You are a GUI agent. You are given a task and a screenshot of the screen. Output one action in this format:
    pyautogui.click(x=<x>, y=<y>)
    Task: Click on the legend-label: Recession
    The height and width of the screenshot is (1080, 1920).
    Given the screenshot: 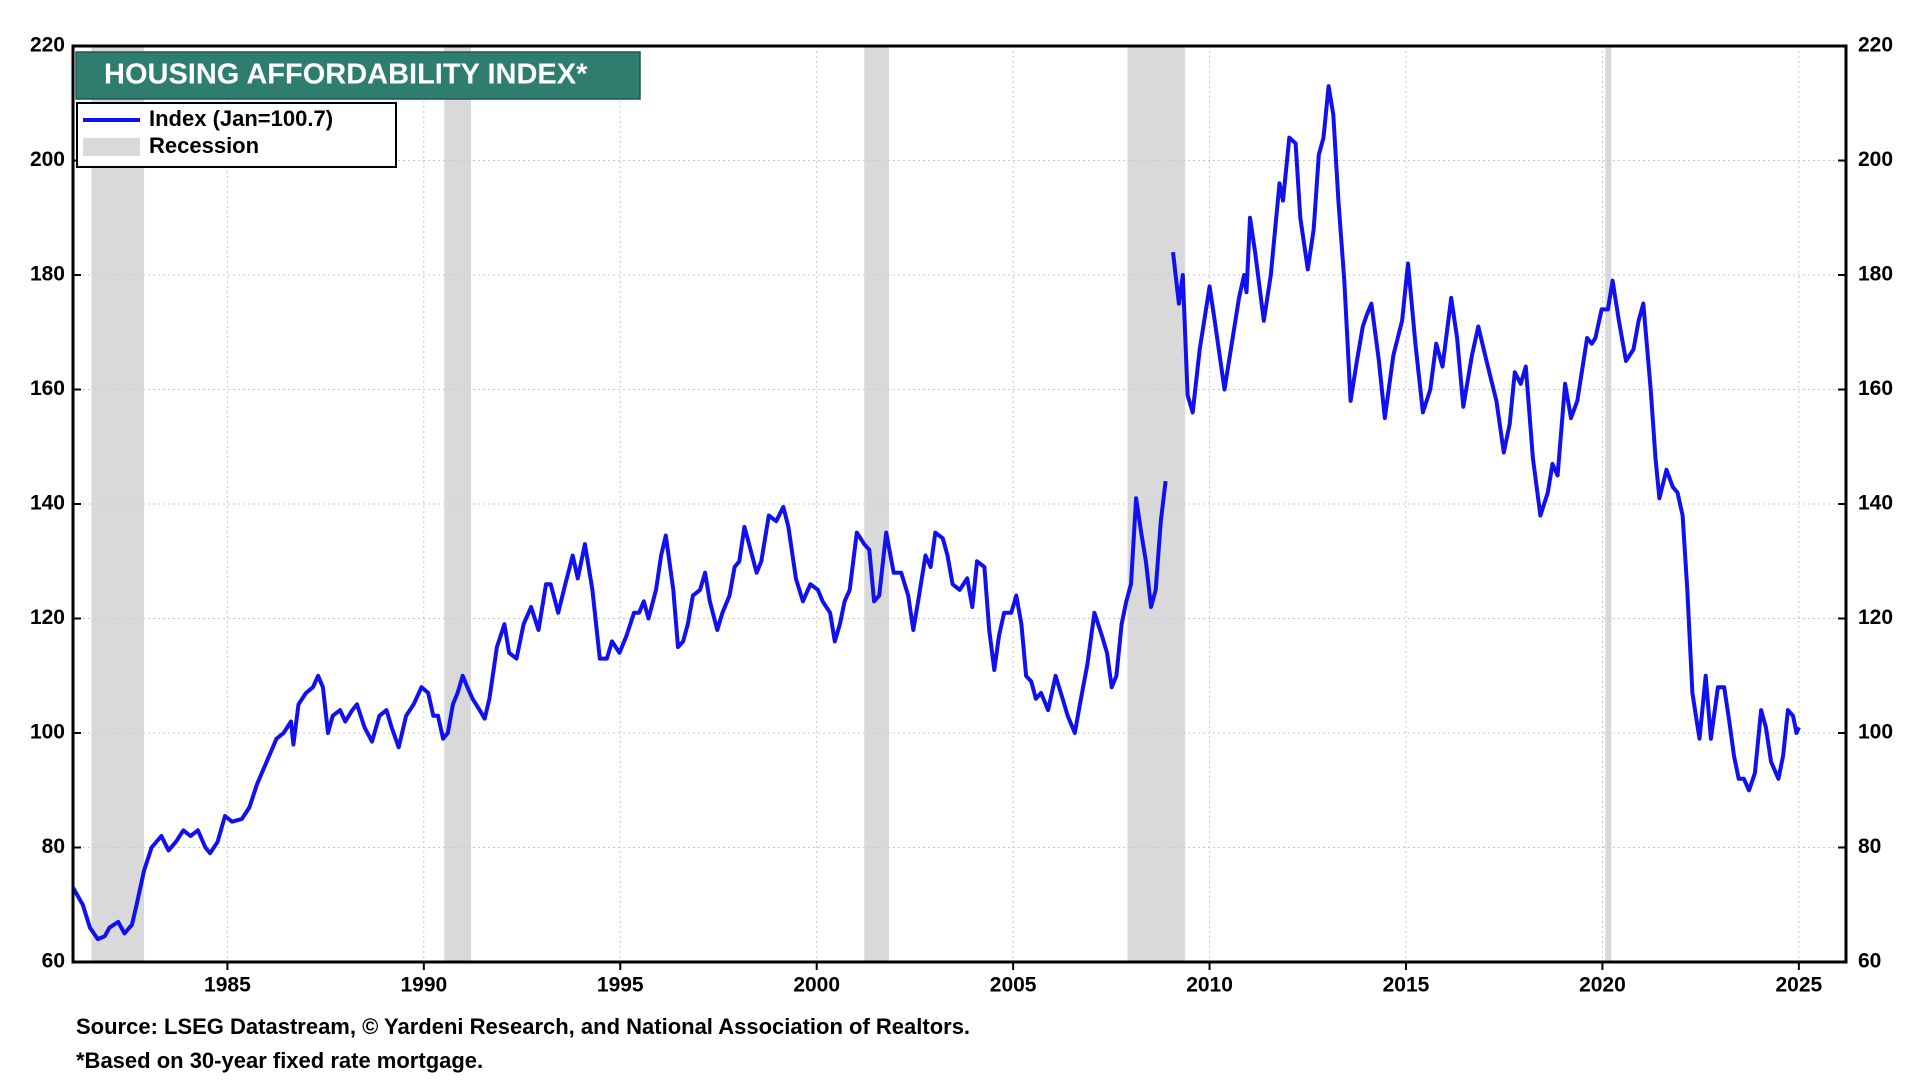 What is the action you would take?
    pyautogui.click(x=204, y=145)
    